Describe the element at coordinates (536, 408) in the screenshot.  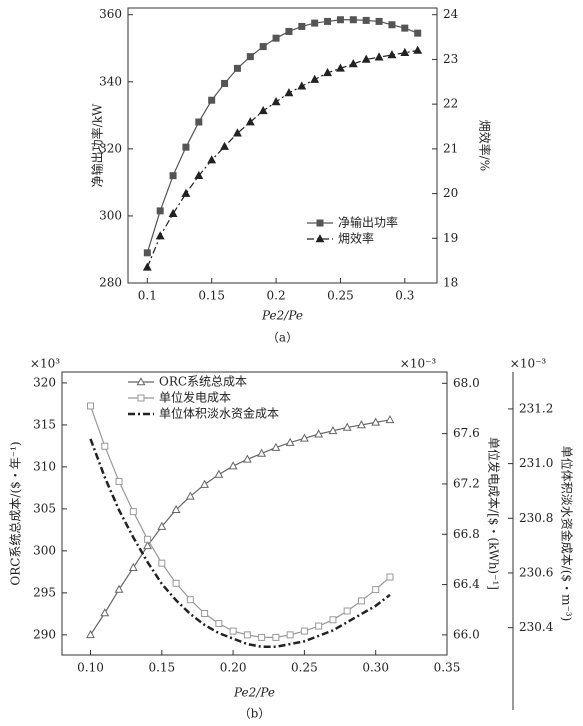
I see `y3-tick-label: 231.2` at that location.